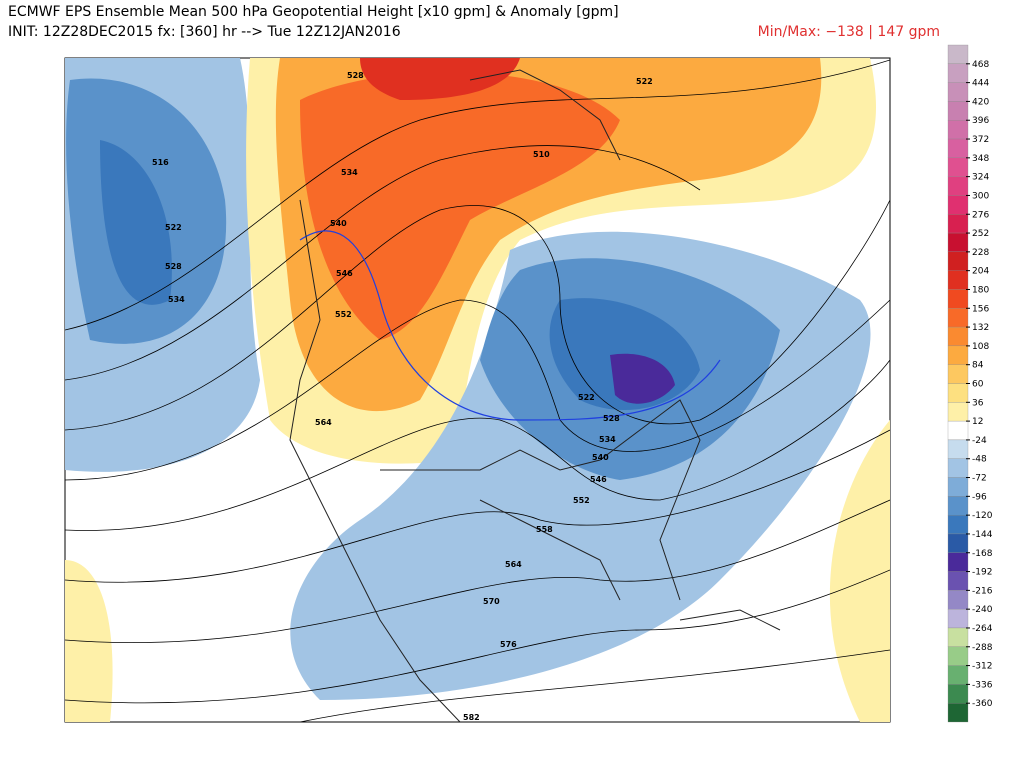 This screenshot has height=772, width=1024. Describe the element at coordinates (160, 162) in the screenshot. I see `contour-label: 516` at that location.